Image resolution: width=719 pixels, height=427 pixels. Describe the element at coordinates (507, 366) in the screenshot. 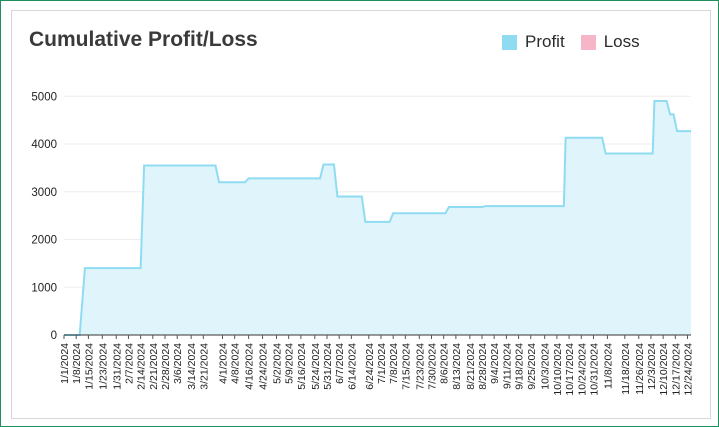

I see `x-tick-label: 9/11/2024` at that location.